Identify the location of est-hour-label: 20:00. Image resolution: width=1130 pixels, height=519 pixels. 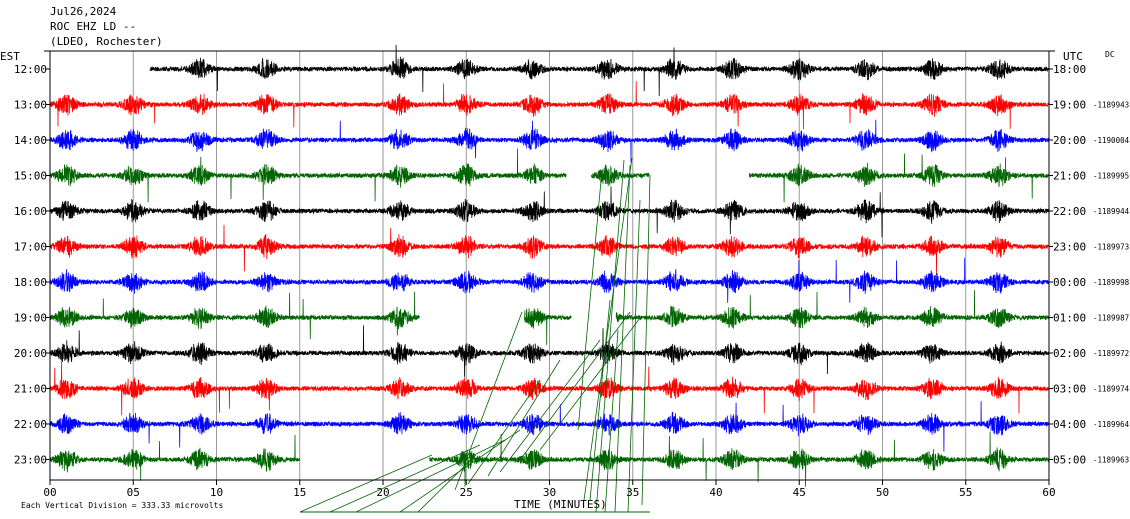
(30, 353).